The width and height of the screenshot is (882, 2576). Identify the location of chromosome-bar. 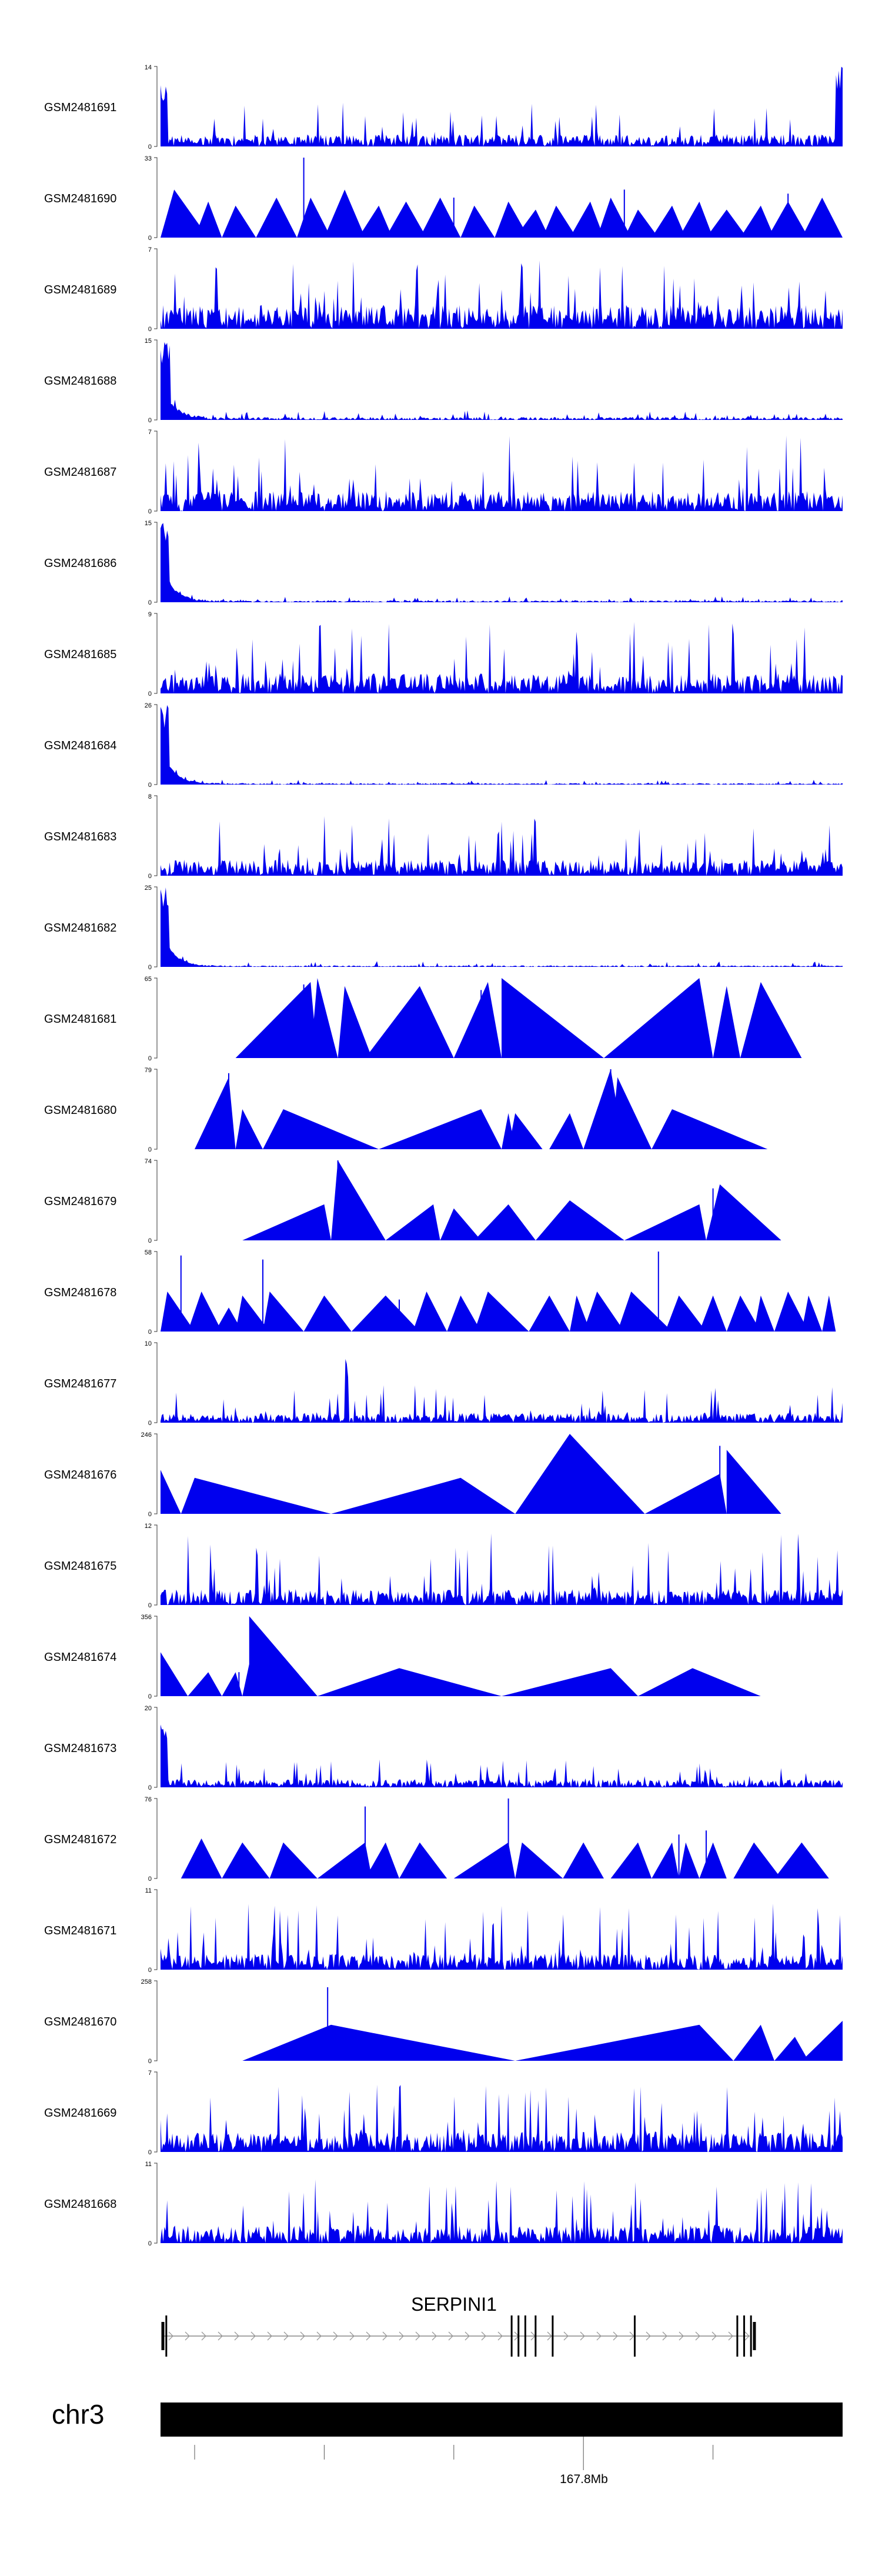
(502, 2420).